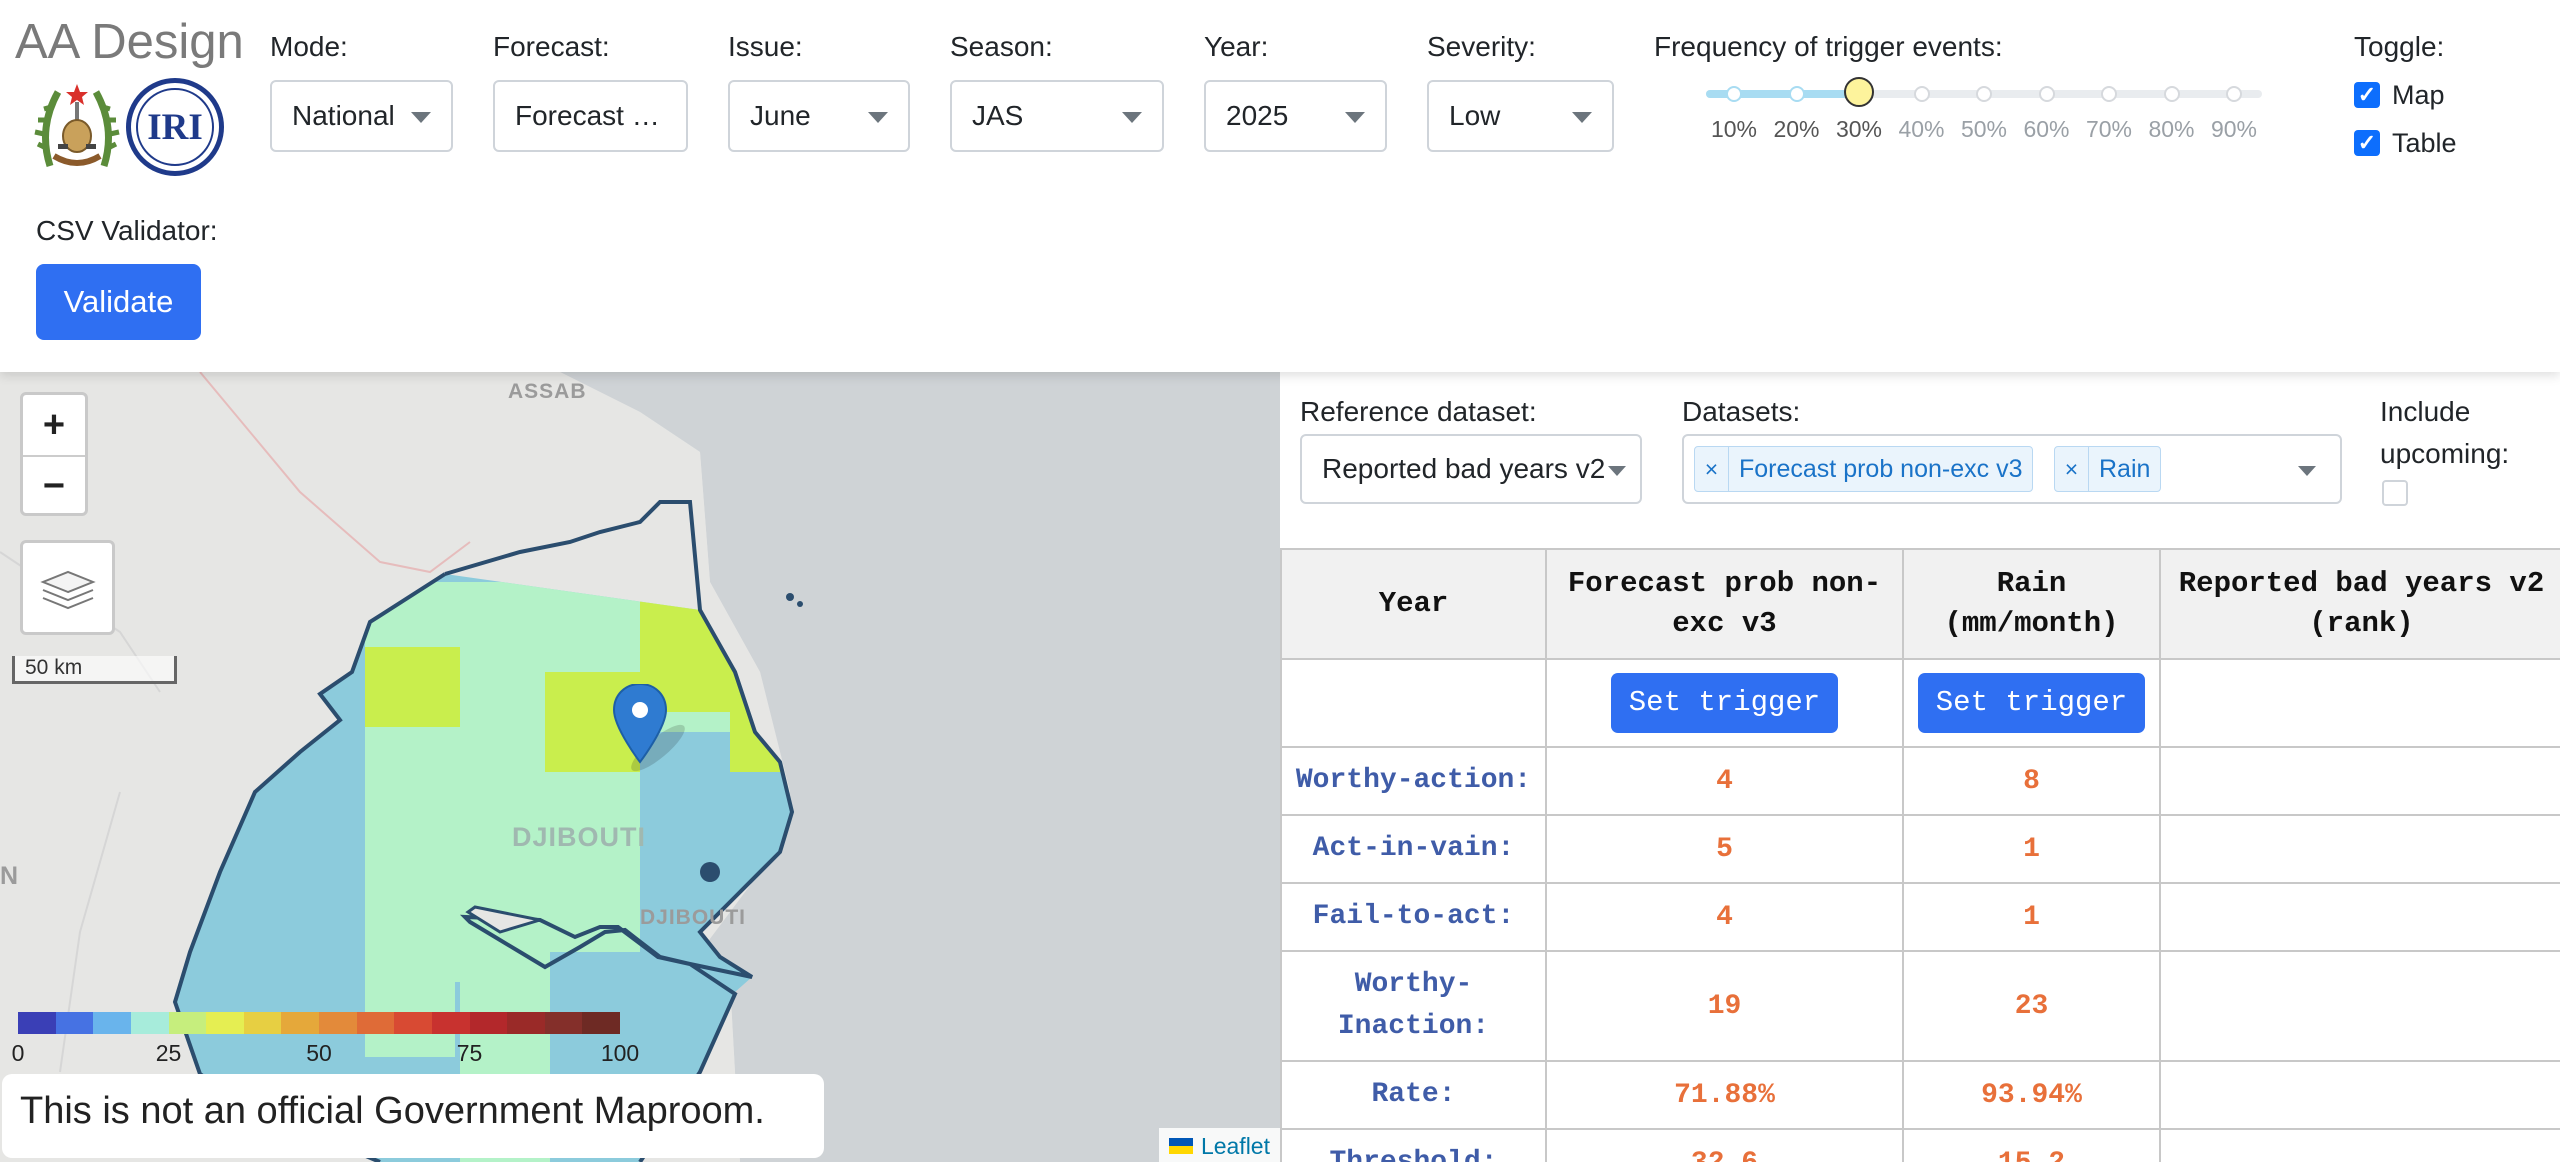 The width and height of the screenshot is (2560, 1162). What do you see at coordinates (1881, 468) in the screenshot?
I see `dataset-chip-label: Forecast prob non-exc v3` at bounding box center [1881, 468].